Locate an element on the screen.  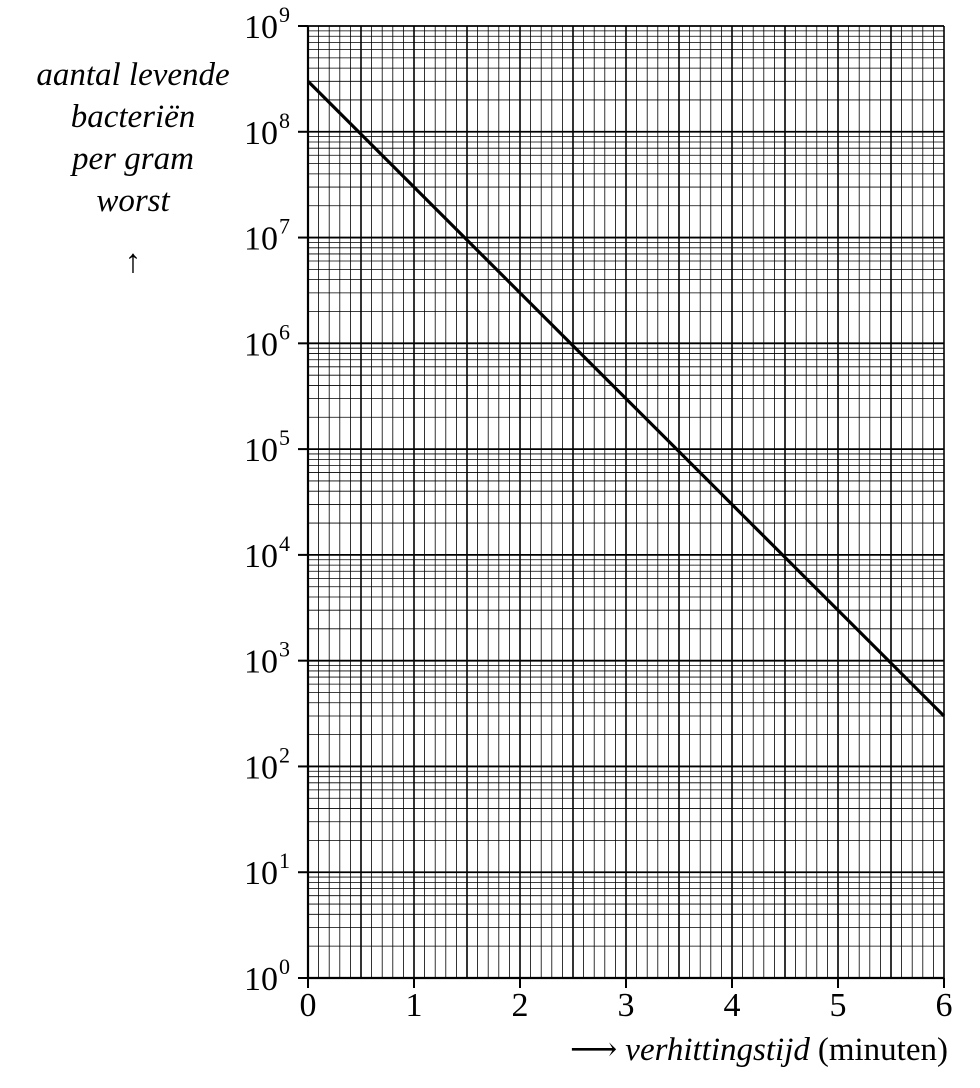
x-tick-label: 0 is located at coordinates (308, 1005).